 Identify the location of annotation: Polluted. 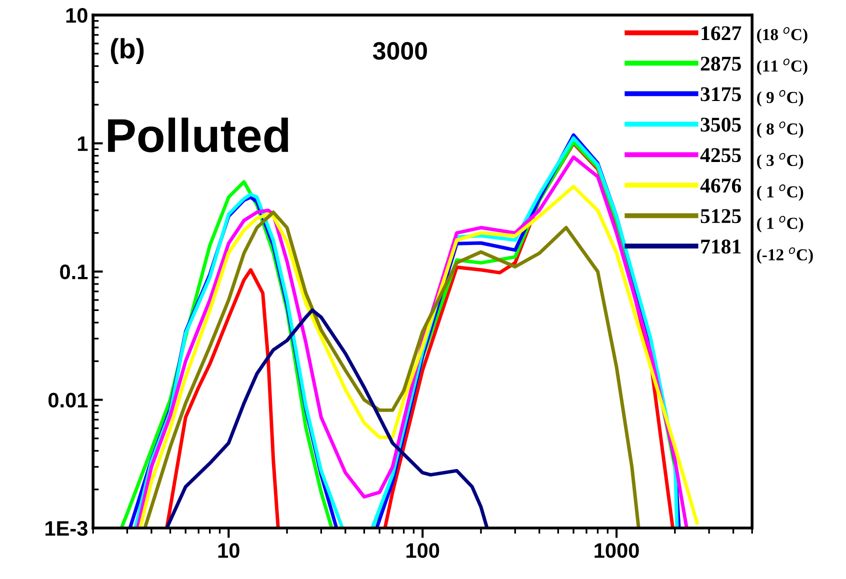
(198, 135).